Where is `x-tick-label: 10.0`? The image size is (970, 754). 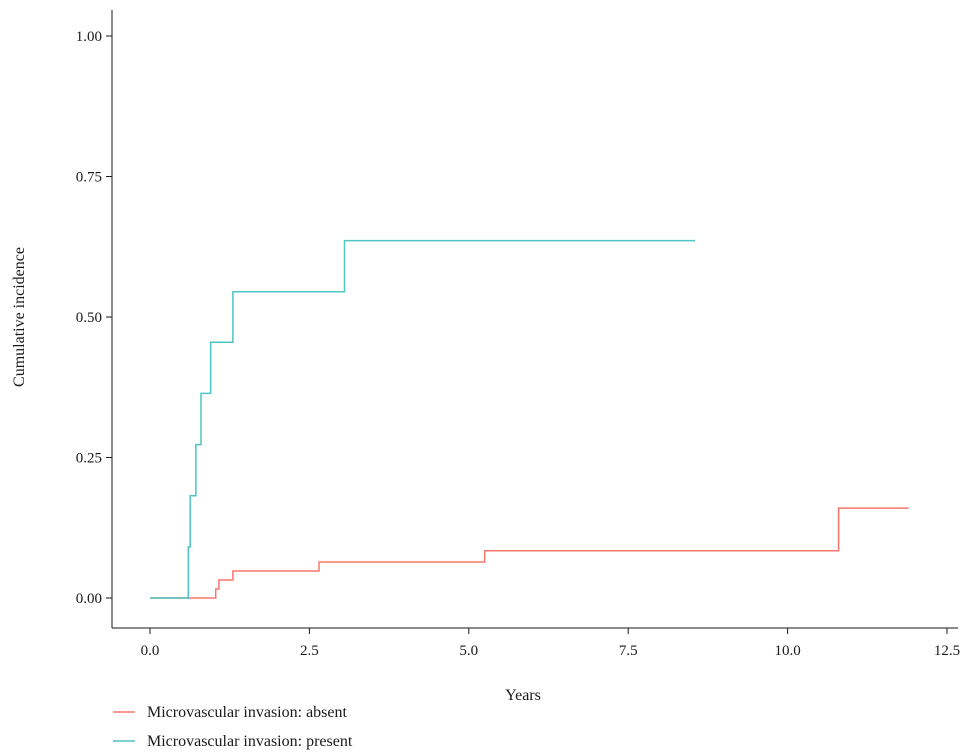
x-tick-label: 10.0 is located at coordinates (787, 651).